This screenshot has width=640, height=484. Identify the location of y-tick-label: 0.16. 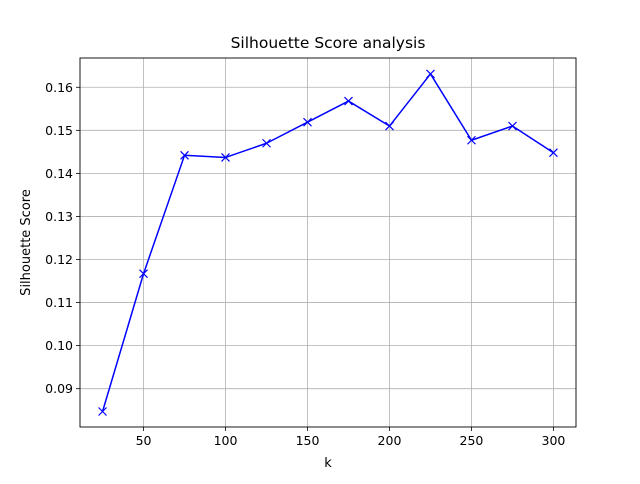
(59, 87).